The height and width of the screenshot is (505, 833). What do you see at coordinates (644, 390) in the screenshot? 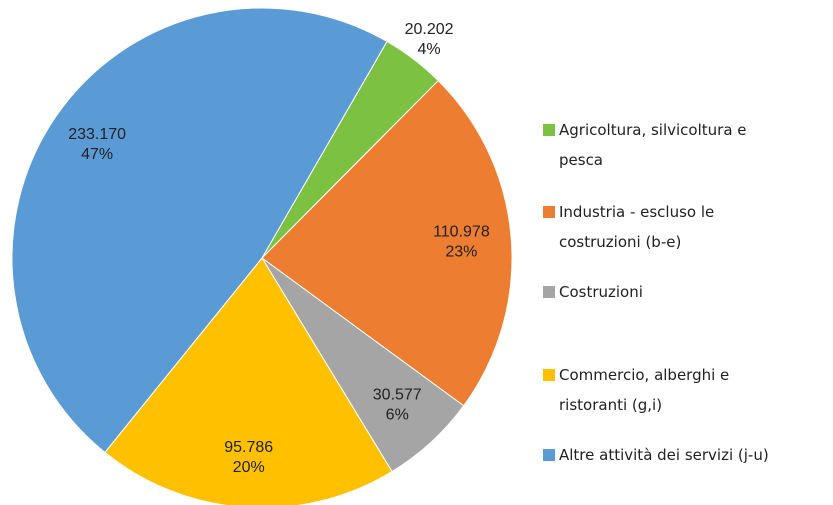
I see `legend-label: Commercio, alberghi e ristoranti (g,i)` at bounding box center [644, 390].